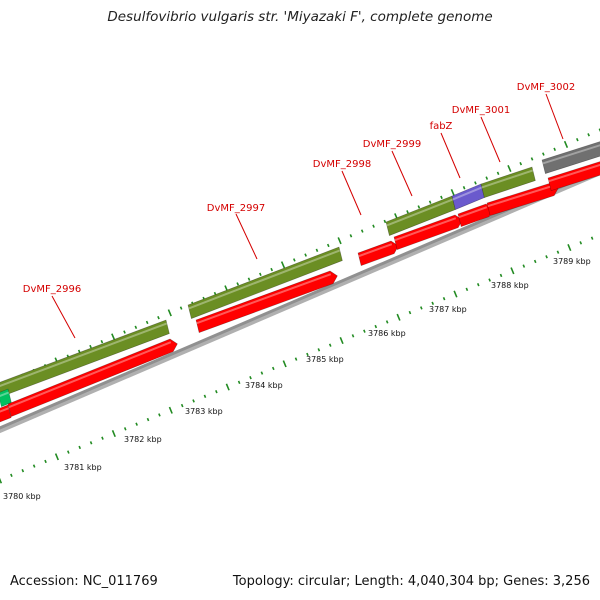  Describe the element at coordinates (84, 581) in the screenshot. I see `accession-label: Accession: NC_011769` at that location.